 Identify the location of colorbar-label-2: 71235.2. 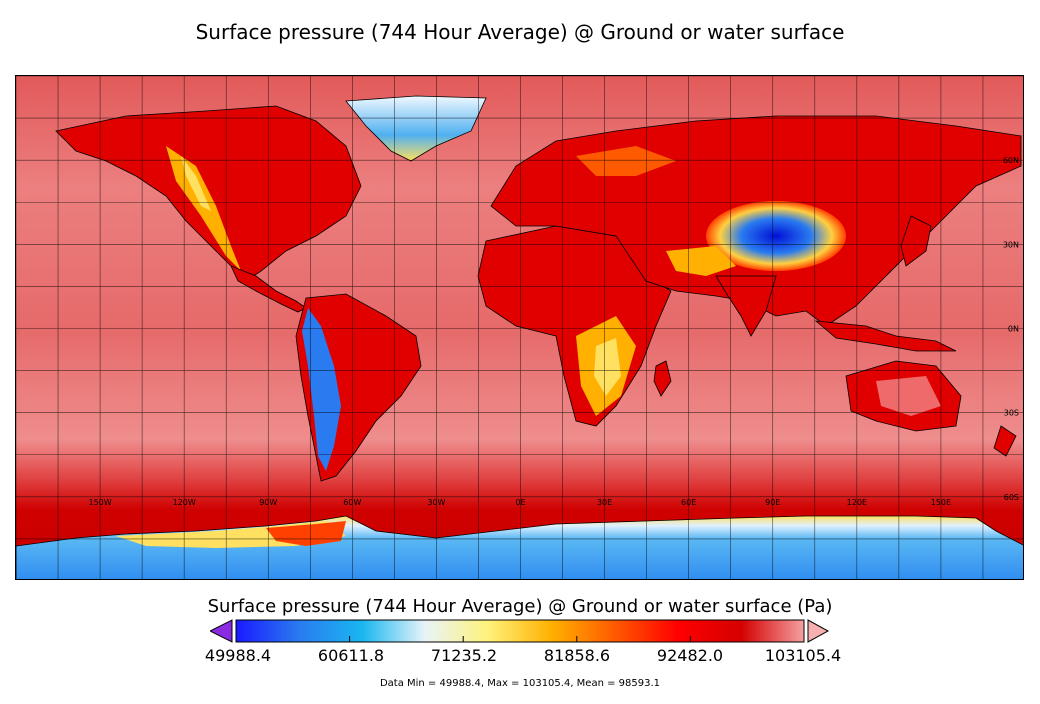
(464, 655).